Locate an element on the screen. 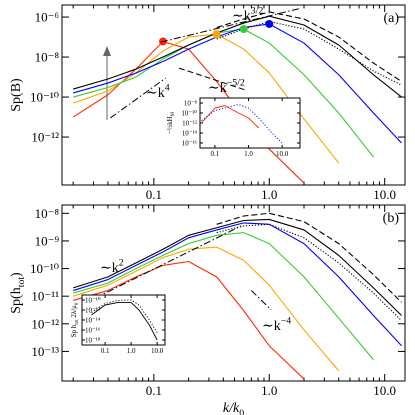 The height and width of the screenshot is (415, 415). label-part: ) is located at coordinates (16, 274).